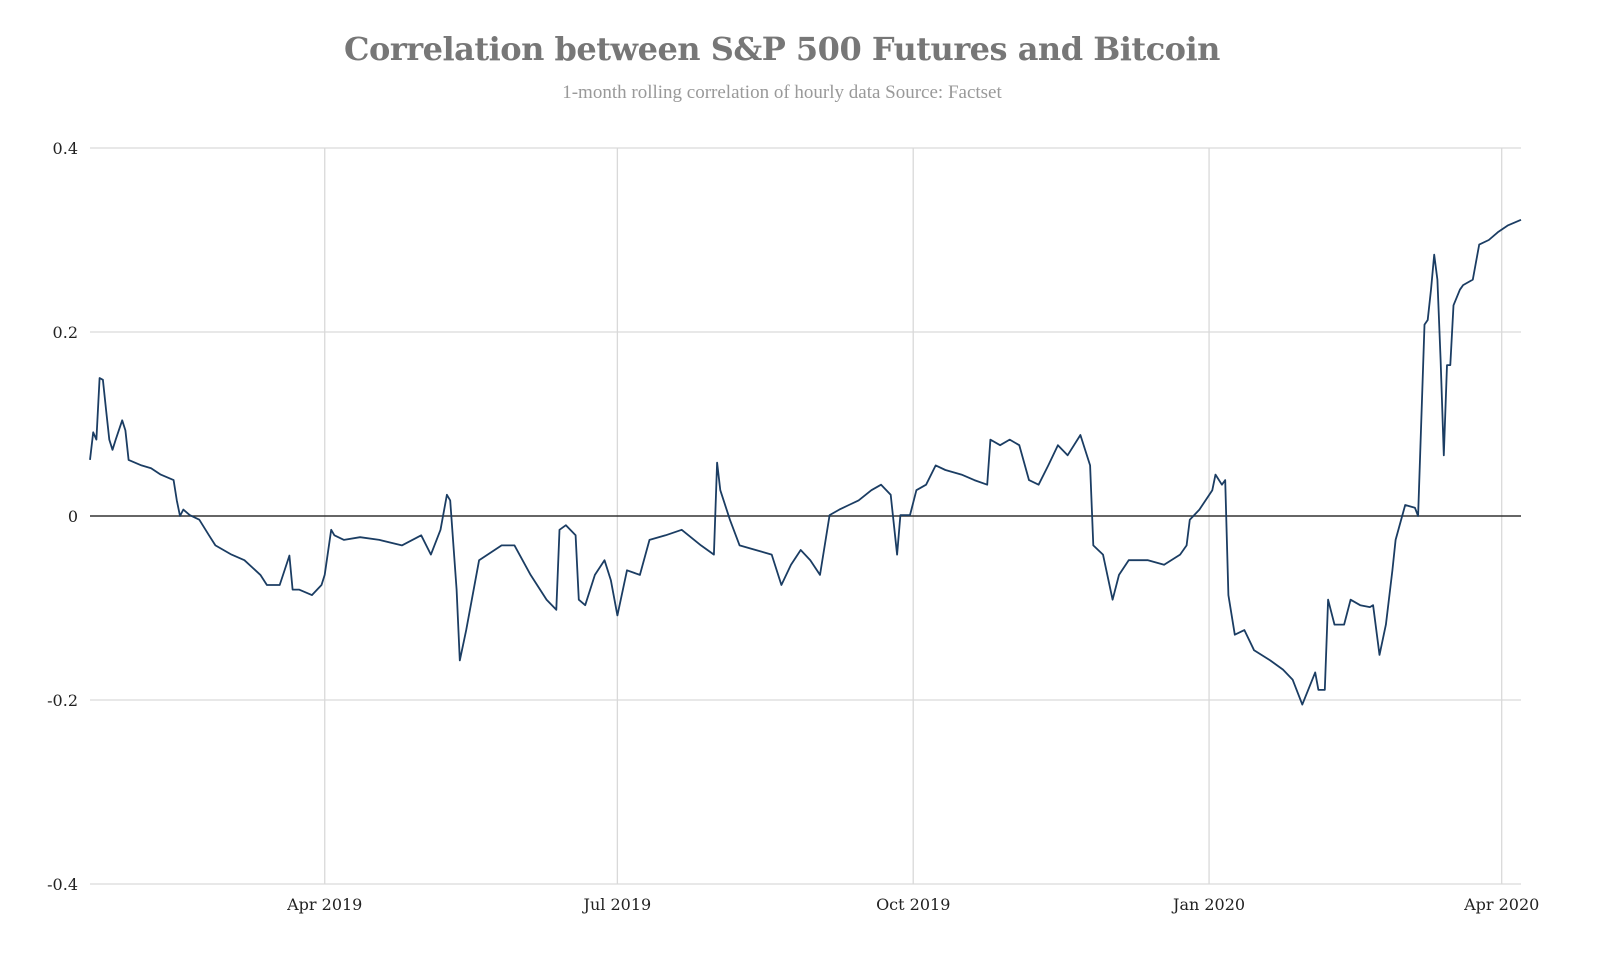 The height and width of the screenshot is (972, 1600). I want to click on y-tick-label: -0.2, so click(62, 700).